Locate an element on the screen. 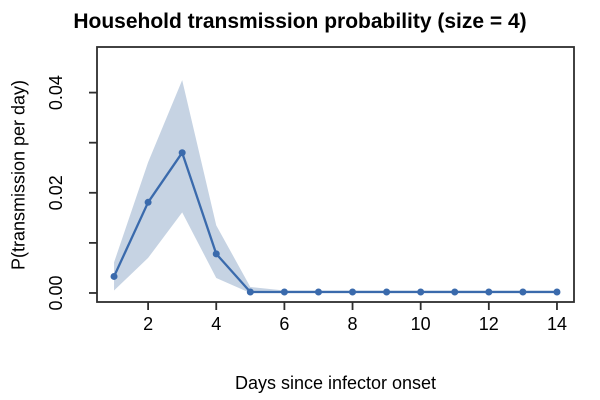  x-axis-label: Days since infector onset is located at coordinates (335, 383).